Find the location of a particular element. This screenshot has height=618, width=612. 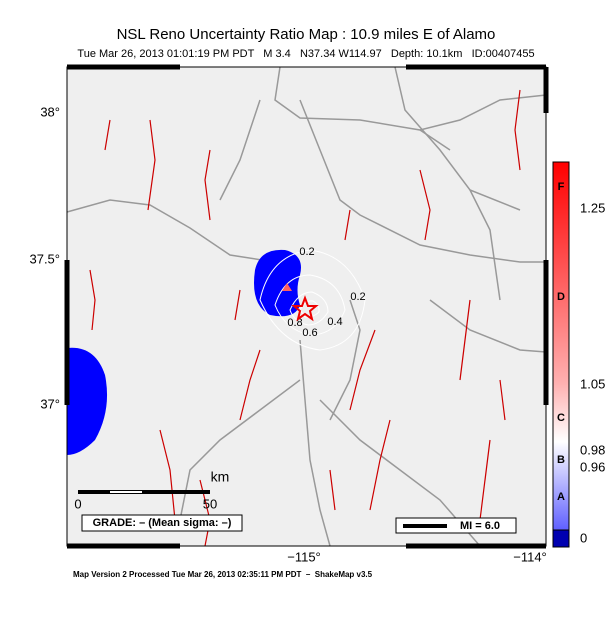

epicenter is located at coordinates (305, 308).